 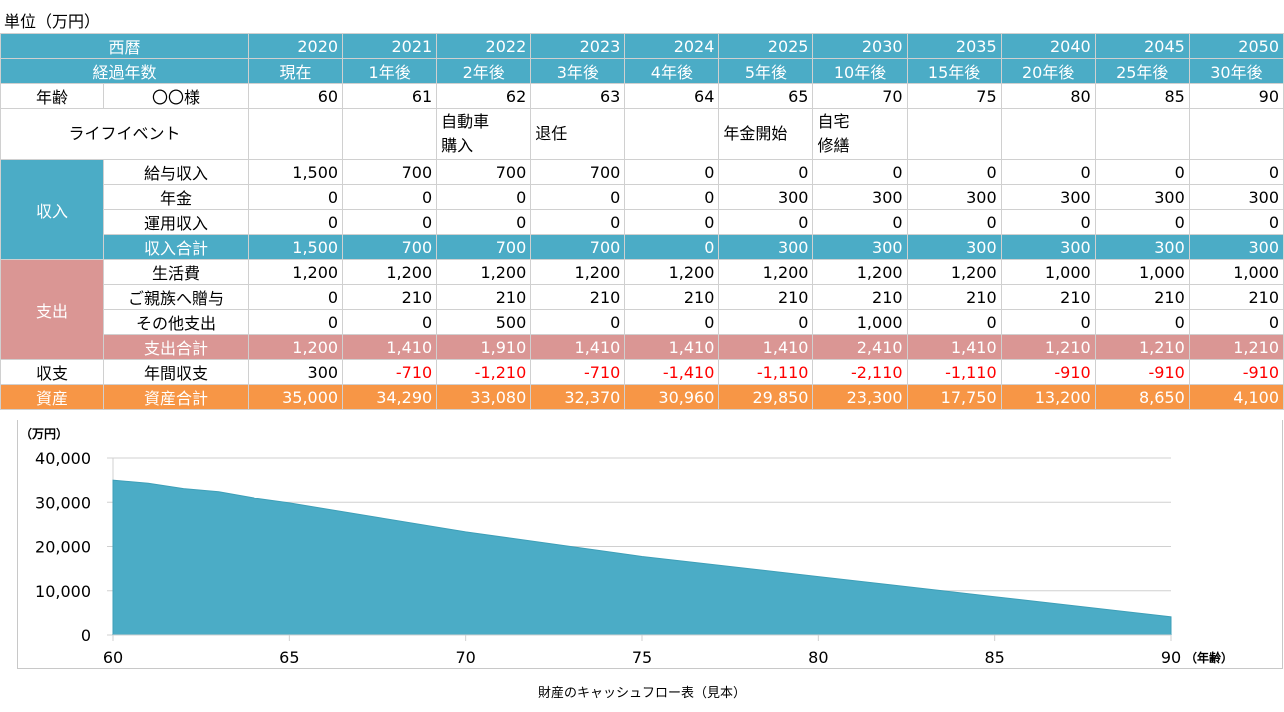 What do you see at coordinates (125, 46) in the screenshot?
I see `year-label: 西暦` at bounding box center [125, 46].